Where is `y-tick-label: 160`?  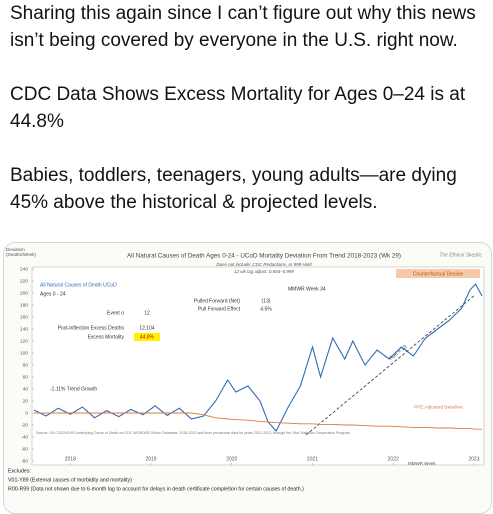 y-tick-label: 160 is located at coordinates (24, 317).